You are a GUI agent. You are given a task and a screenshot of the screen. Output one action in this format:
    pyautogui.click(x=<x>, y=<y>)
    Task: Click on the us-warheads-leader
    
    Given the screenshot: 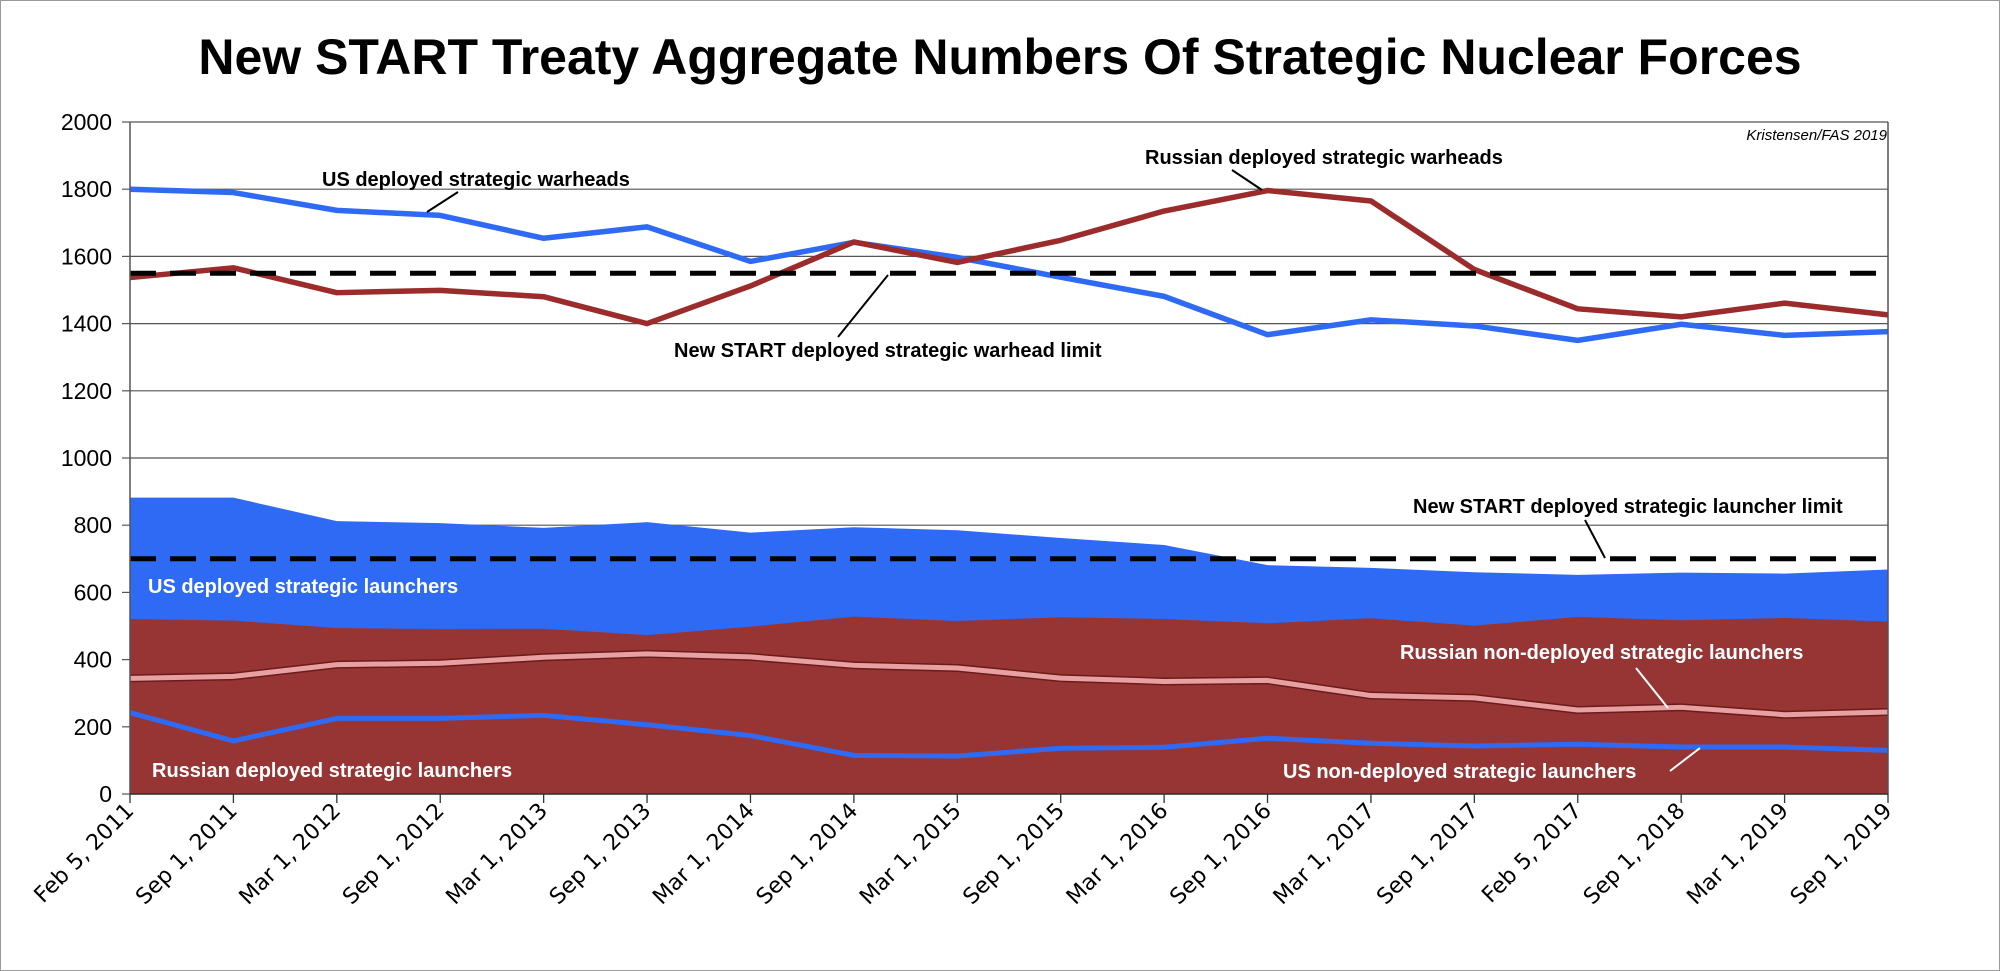 What is the action you would take?
    pyautogui.click(x=442, y=202)
    